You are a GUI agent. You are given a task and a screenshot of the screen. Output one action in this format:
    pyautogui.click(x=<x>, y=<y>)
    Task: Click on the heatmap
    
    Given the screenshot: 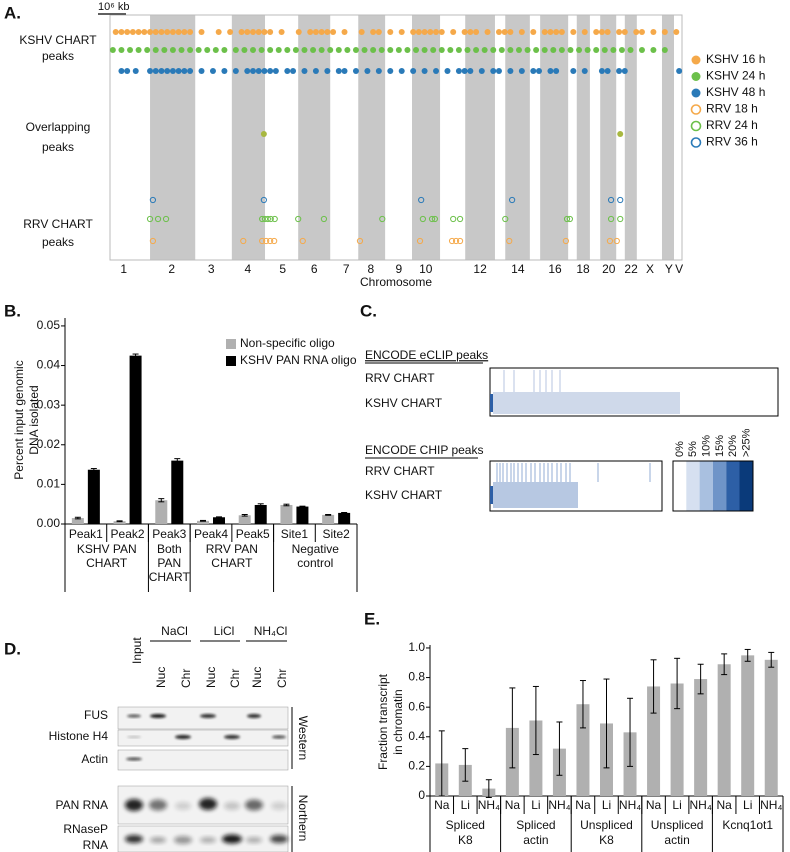 What is the action you would take?
    pyautogui.click(x=634, y=439)
    